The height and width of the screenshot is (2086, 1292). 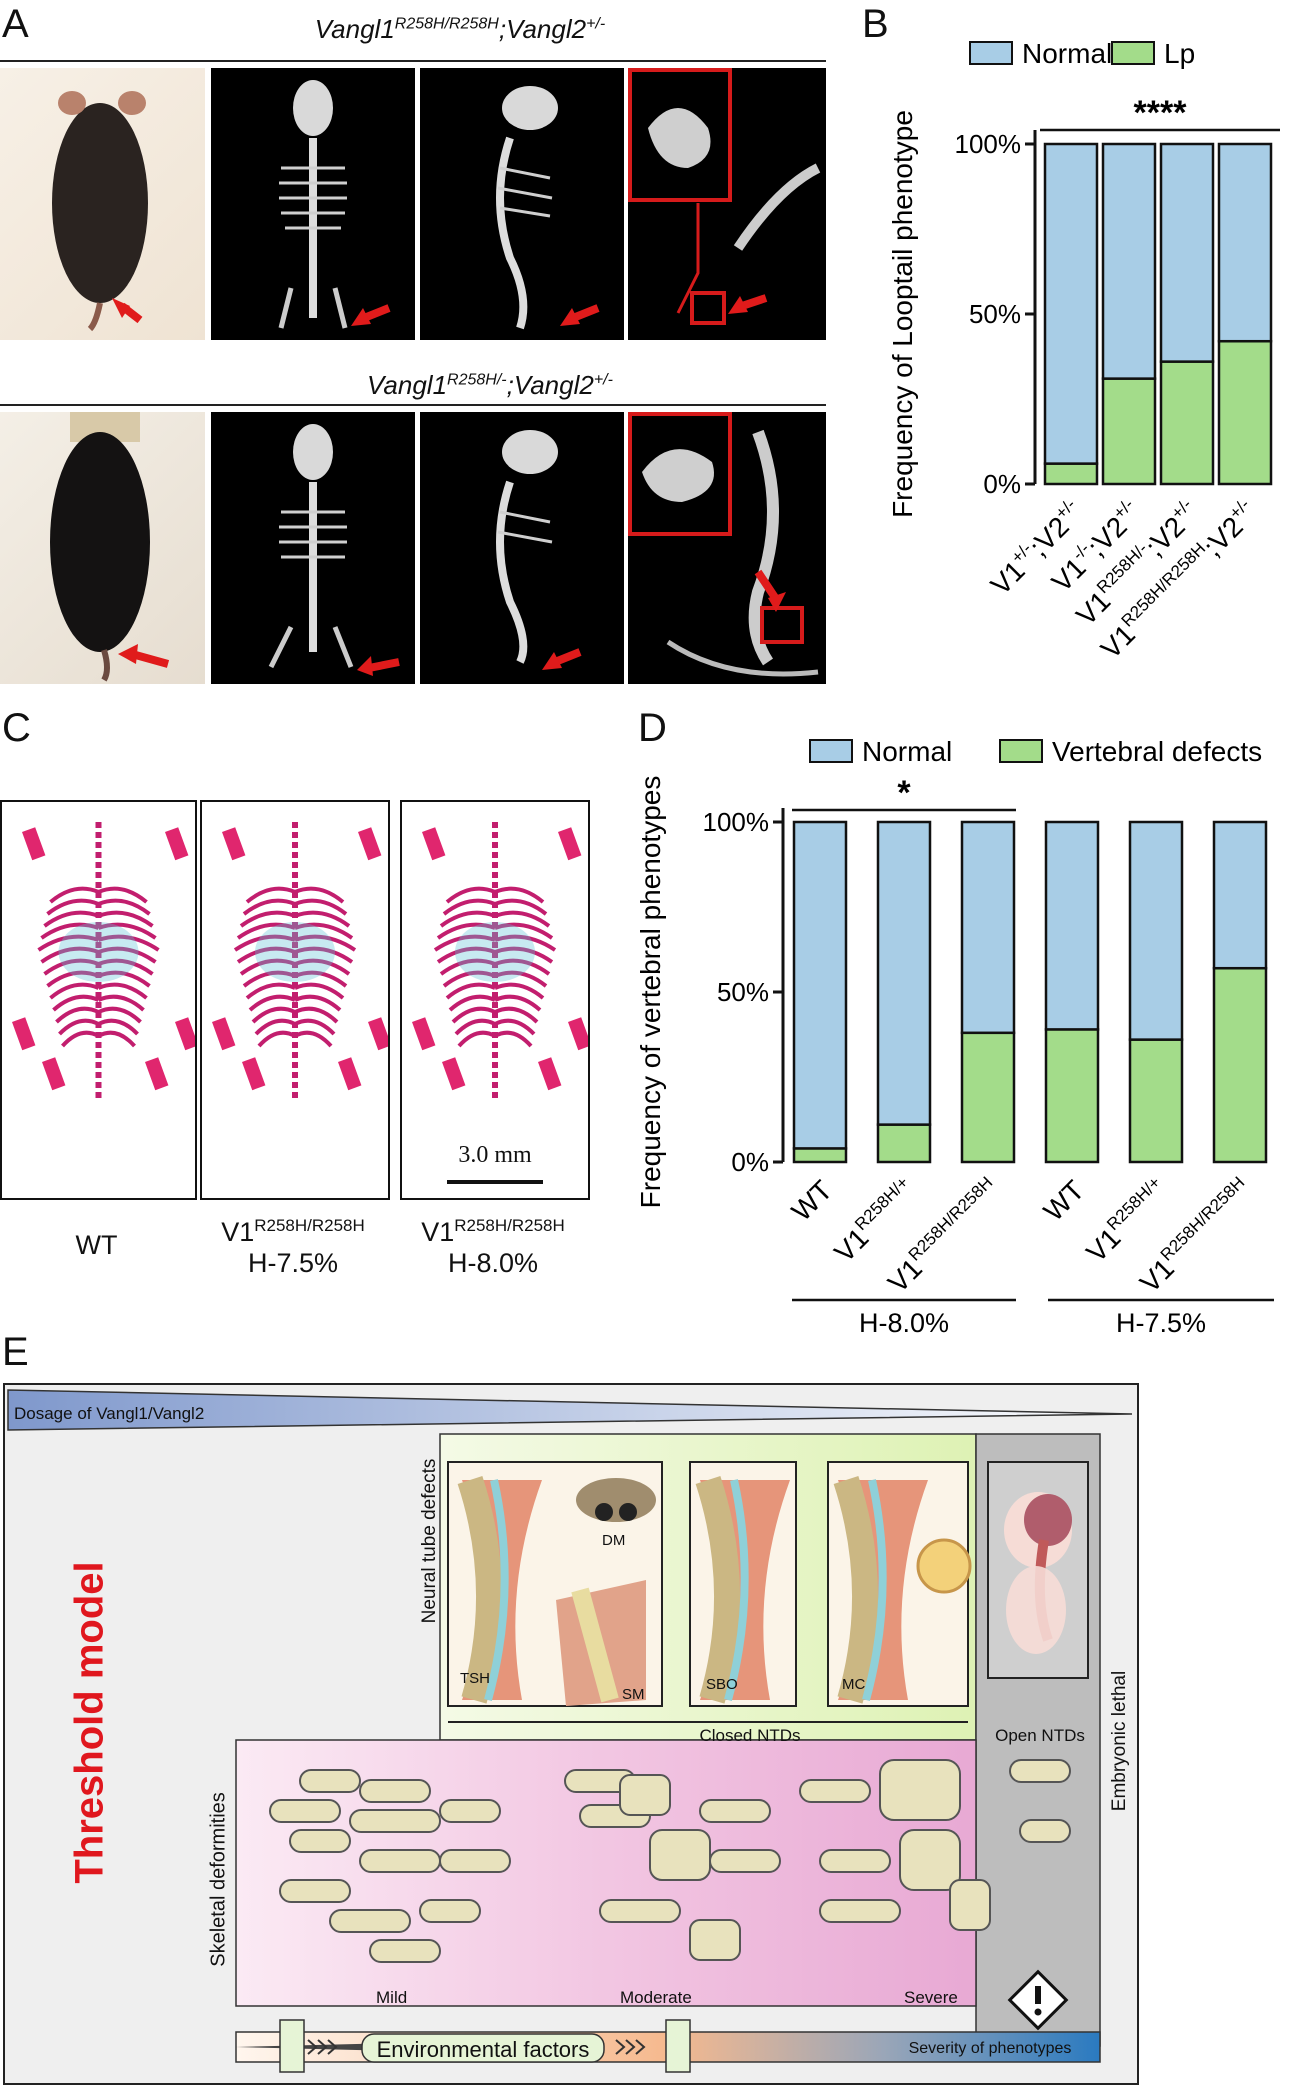 I want to click on y-tick-label: 0%, so click(x=1002, y=484).